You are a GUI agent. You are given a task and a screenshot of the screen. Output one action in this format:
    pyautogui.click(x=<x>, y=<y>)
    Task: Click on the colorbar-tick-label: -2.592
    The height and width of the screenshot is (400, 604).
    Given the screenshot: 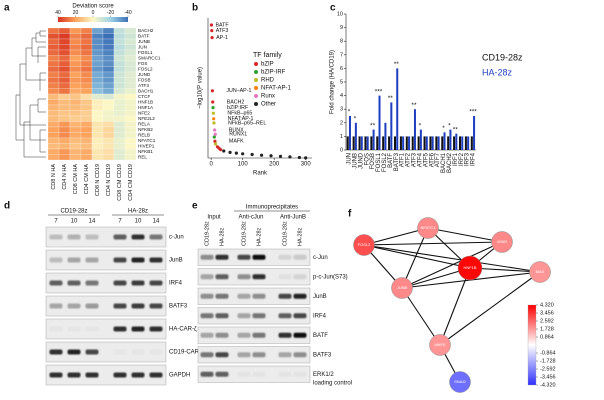 What is the action you would take?
    pyautogui.click(x=548, y=369)
    